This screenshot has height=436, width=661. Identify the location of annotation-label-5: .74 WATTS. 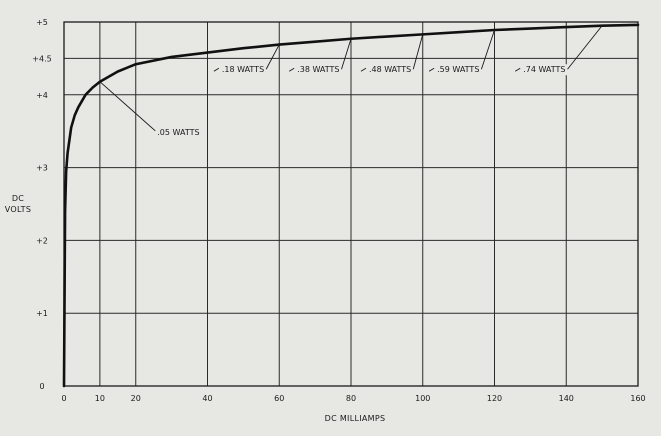
(544, 69).